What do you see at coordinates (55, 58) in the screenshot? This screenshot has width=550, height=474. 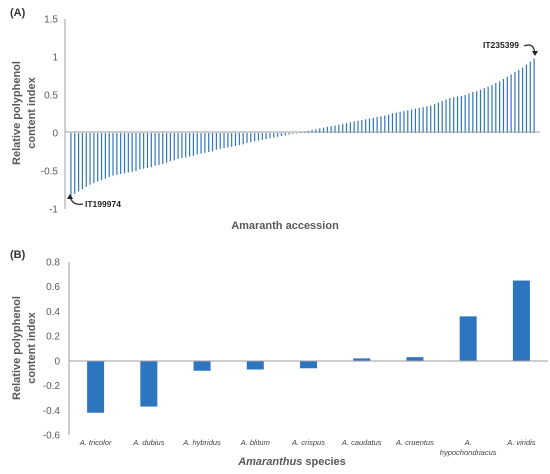 I see `panel-a-ytick-label: 1` at bounding box center [55, 58].